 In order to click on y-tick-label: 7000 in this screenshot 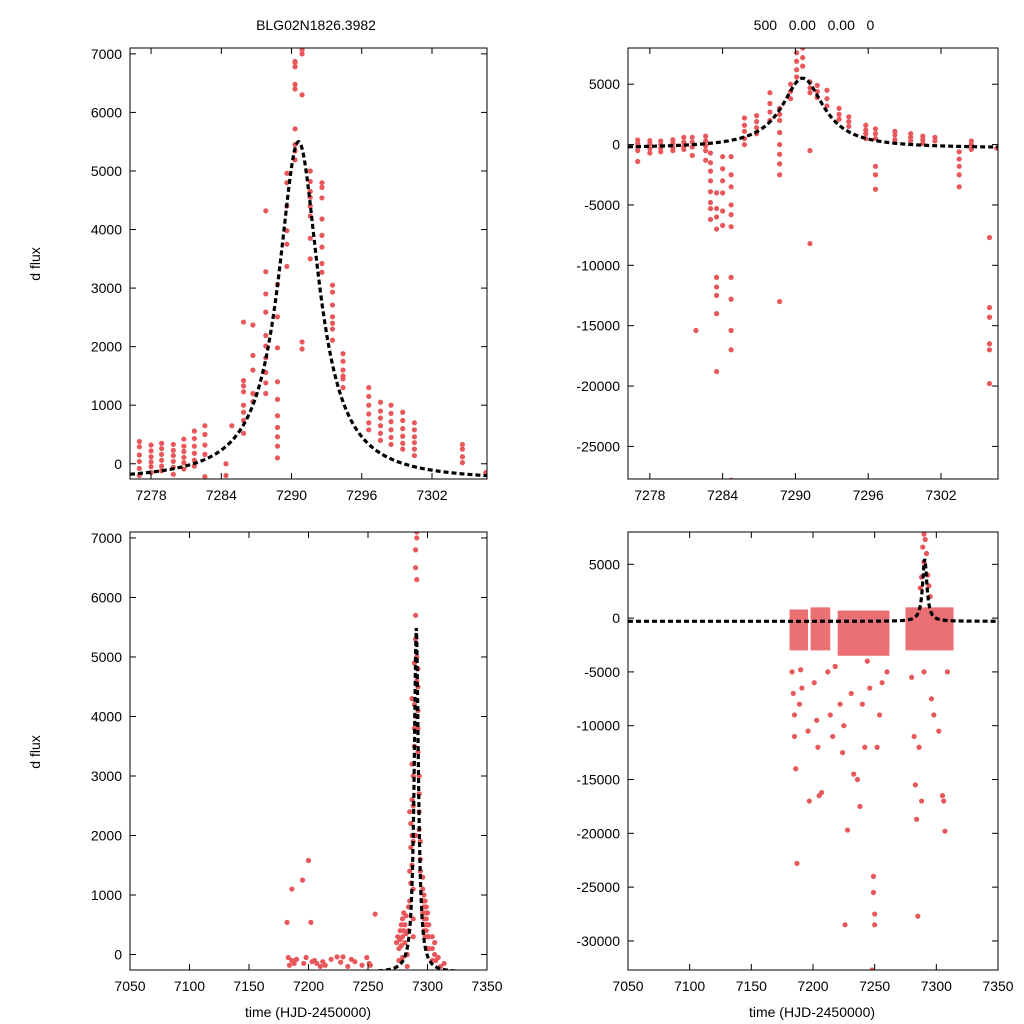, I will do `click(106, 54)`.